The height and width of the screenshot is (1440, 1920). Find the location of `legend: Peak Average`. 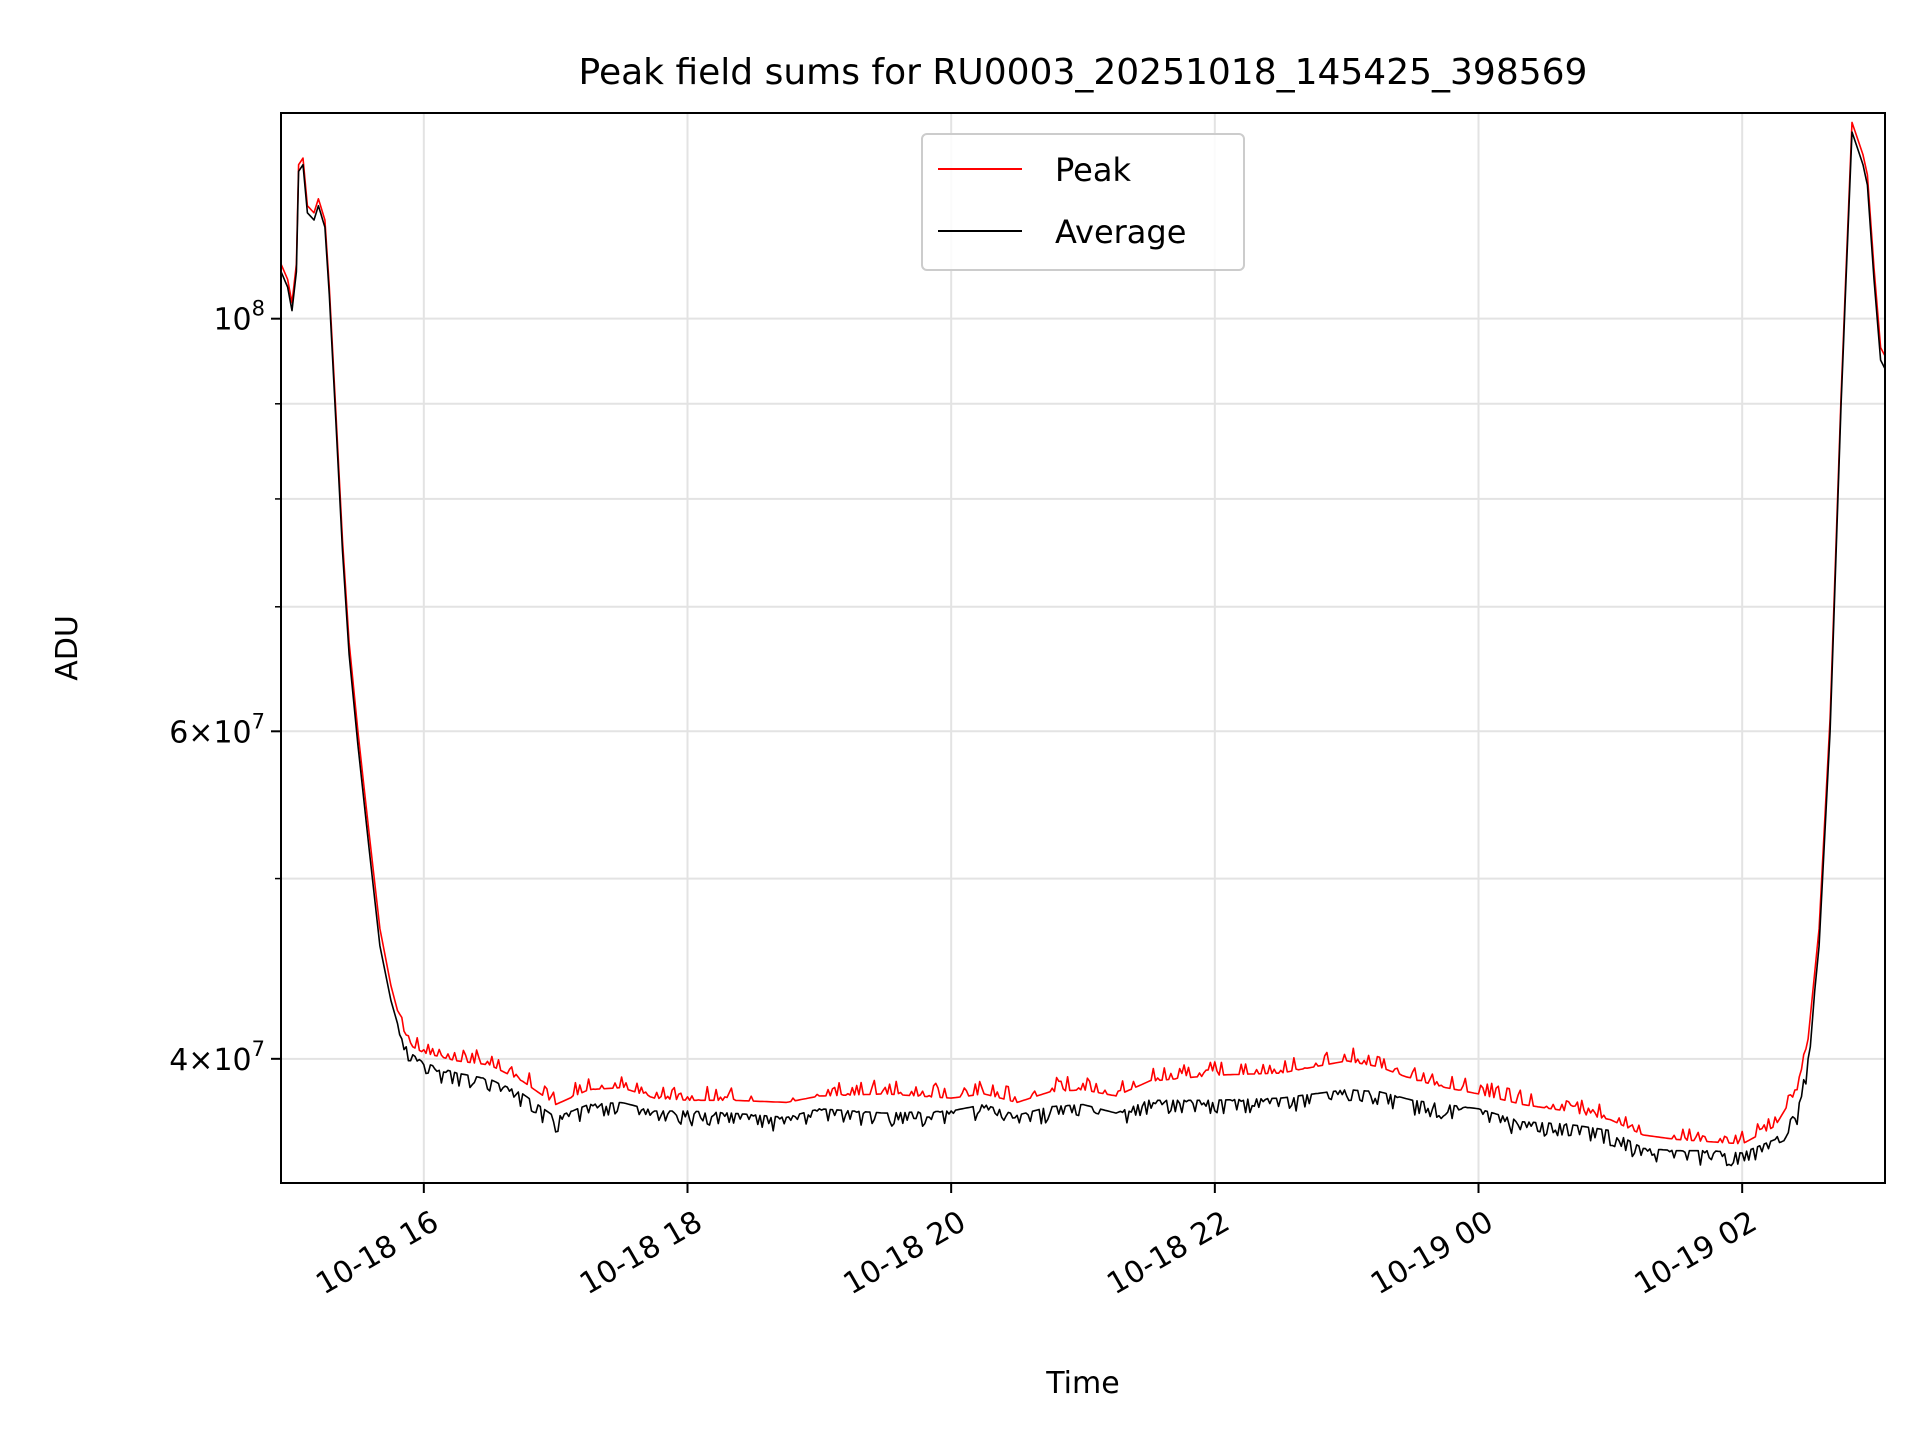

legend: Peak Average is located at coordinates (1083, 202).